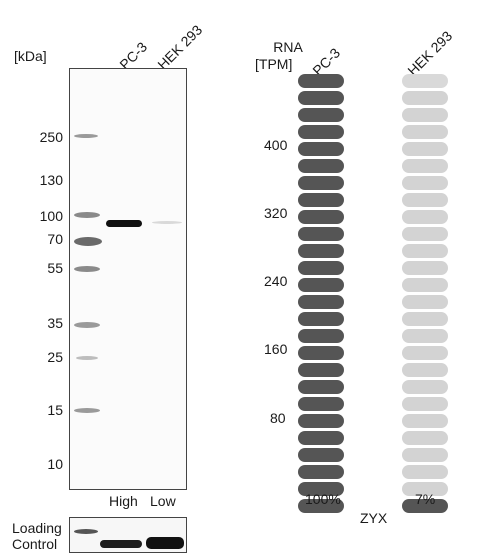 The image size is (500, 553). What do you see at coordinates (165, 543) in the screenshot?
I see `loading-band-hek293` at bounding box center [165, 543].